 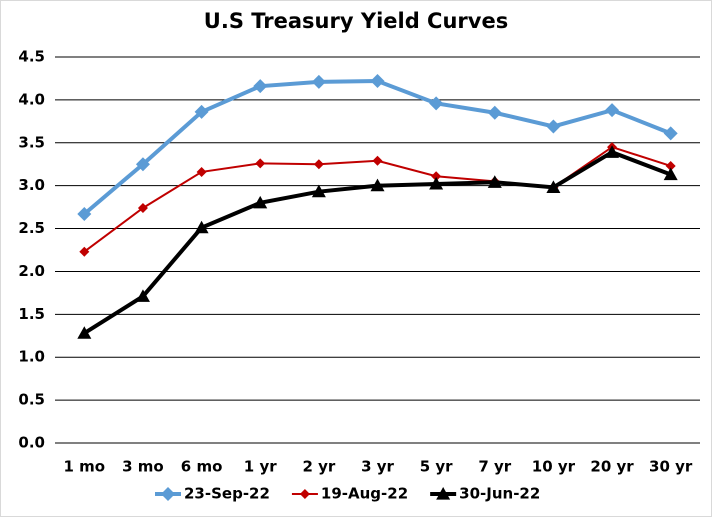 I want to click on y-tick-label: 4.5, so click(x=31, y=57).